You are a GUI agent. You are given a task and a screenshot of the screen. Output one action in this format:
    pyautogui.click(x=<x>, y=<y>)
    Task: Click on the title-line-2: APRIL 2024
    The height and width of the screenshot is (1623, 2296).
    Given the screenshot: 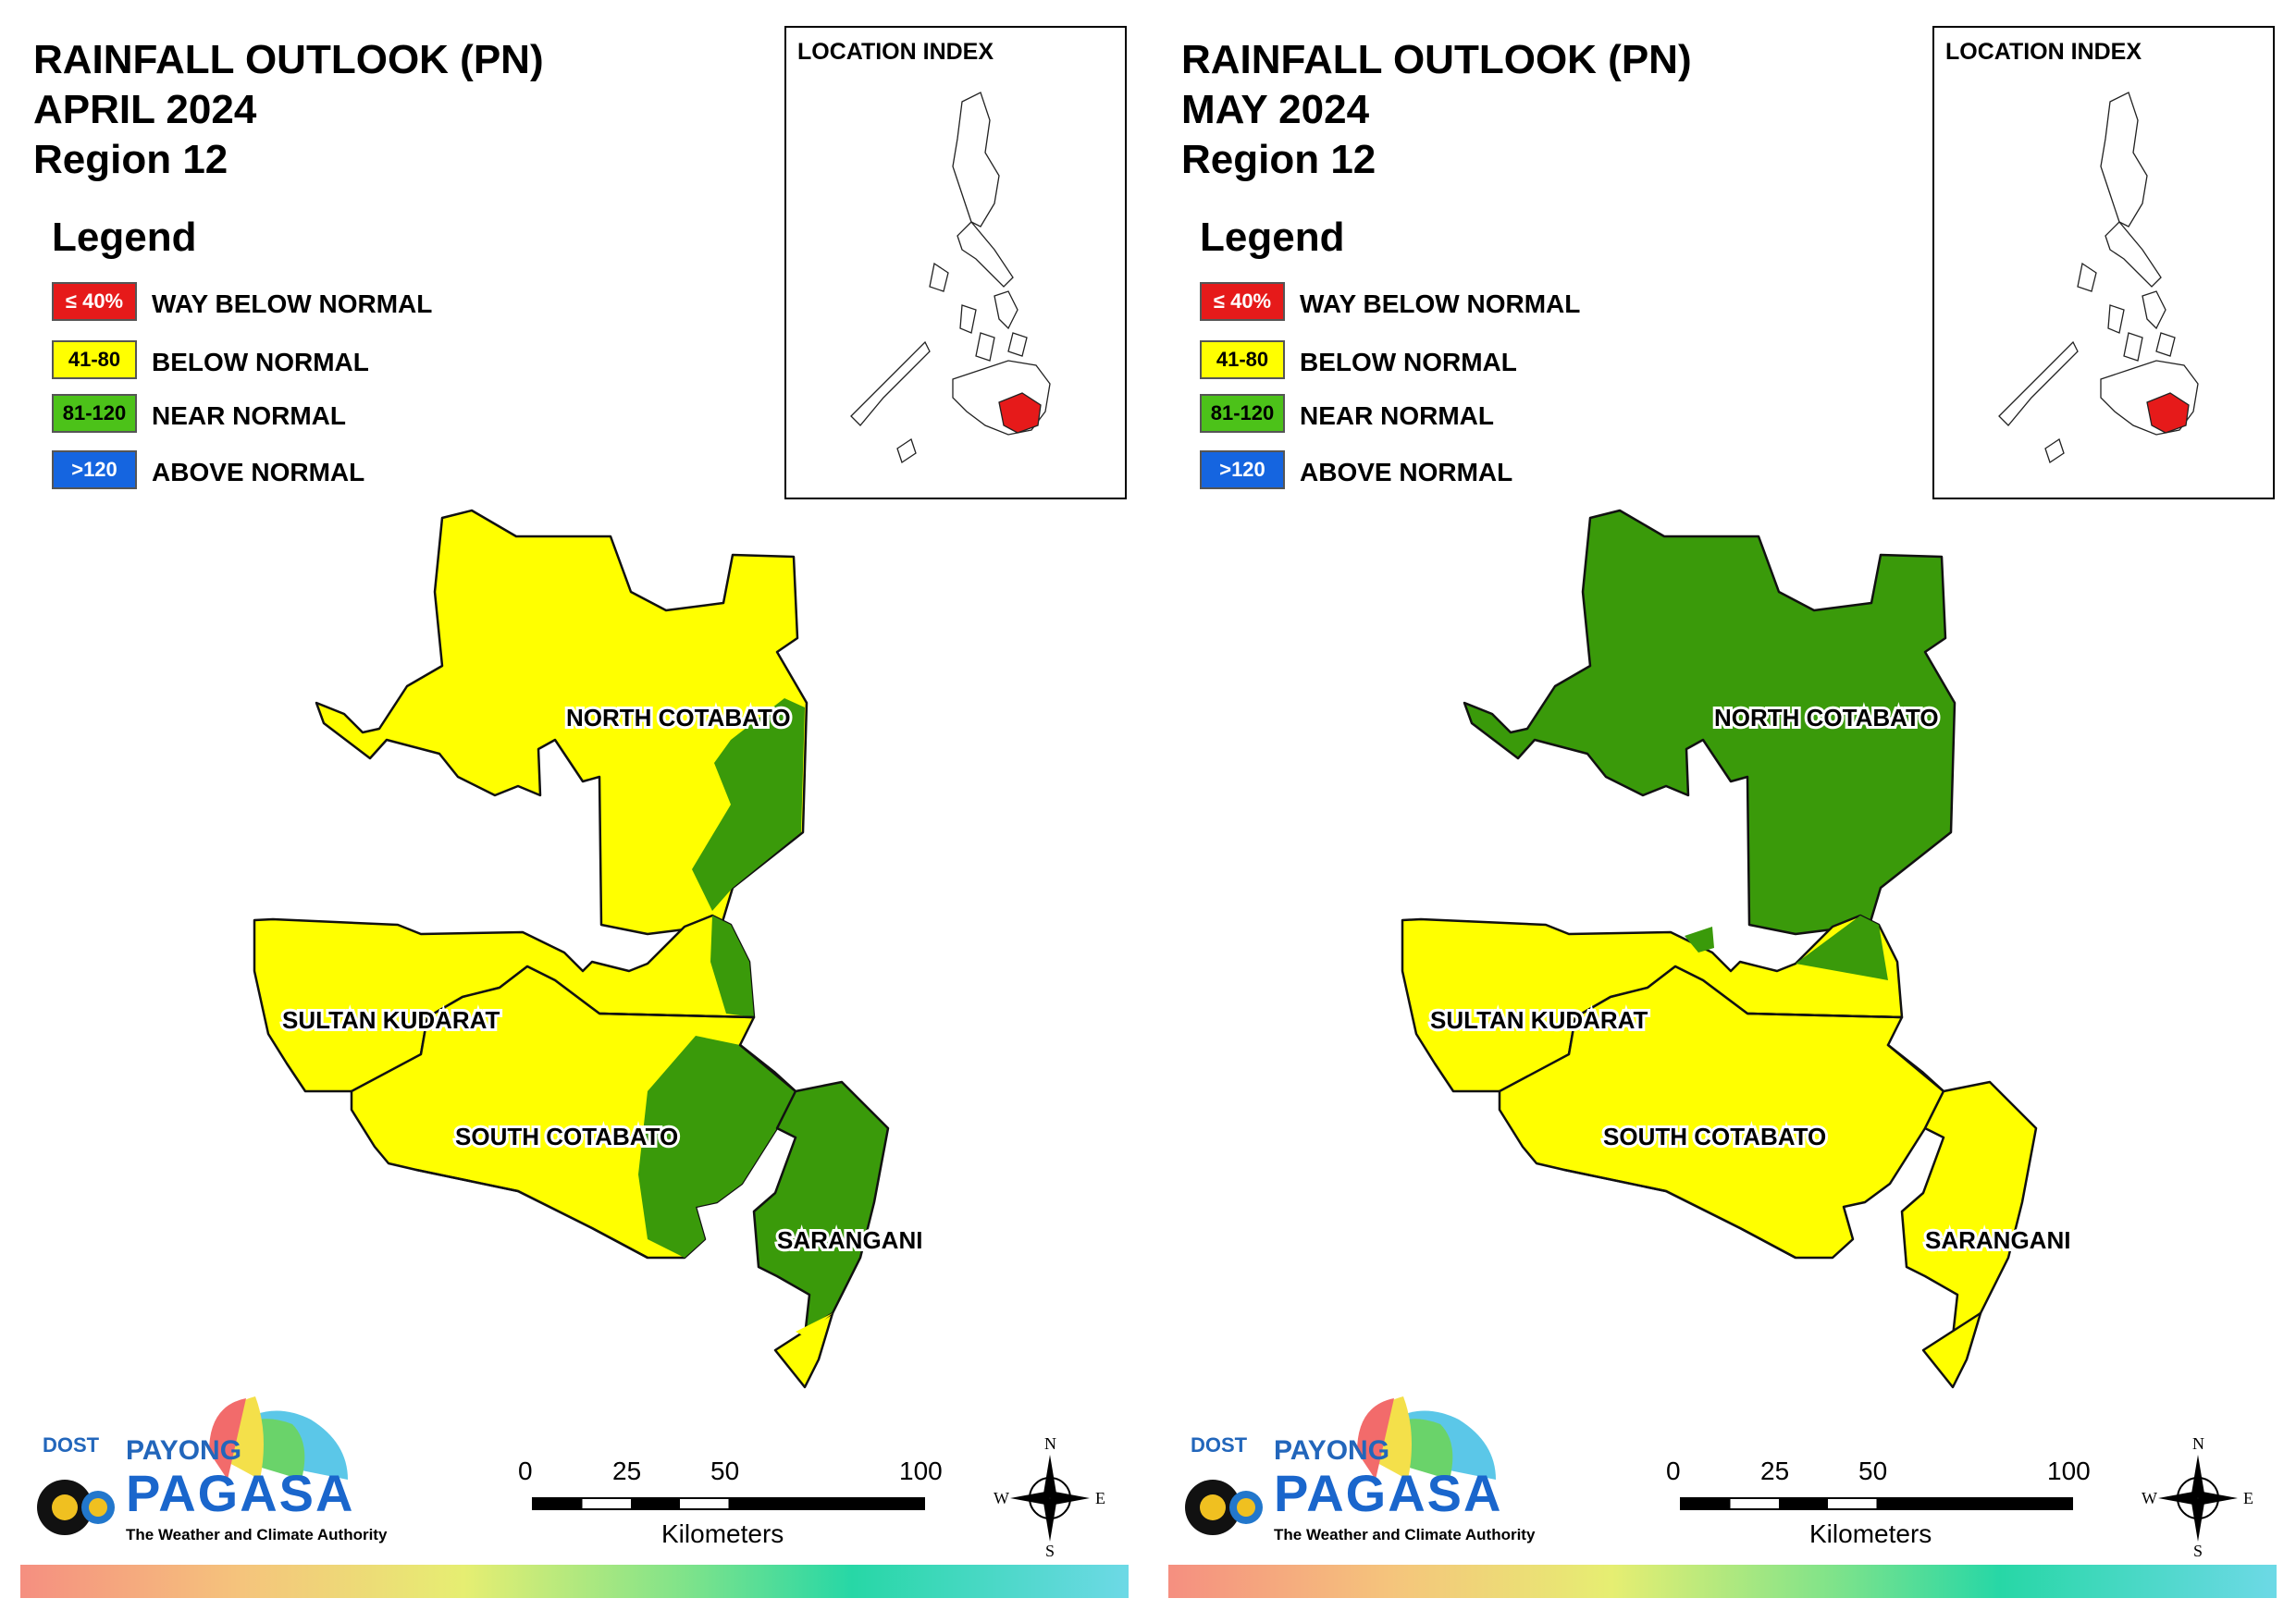 What is the action you would take?
    pyautogui.click(x=145, y=109)
    